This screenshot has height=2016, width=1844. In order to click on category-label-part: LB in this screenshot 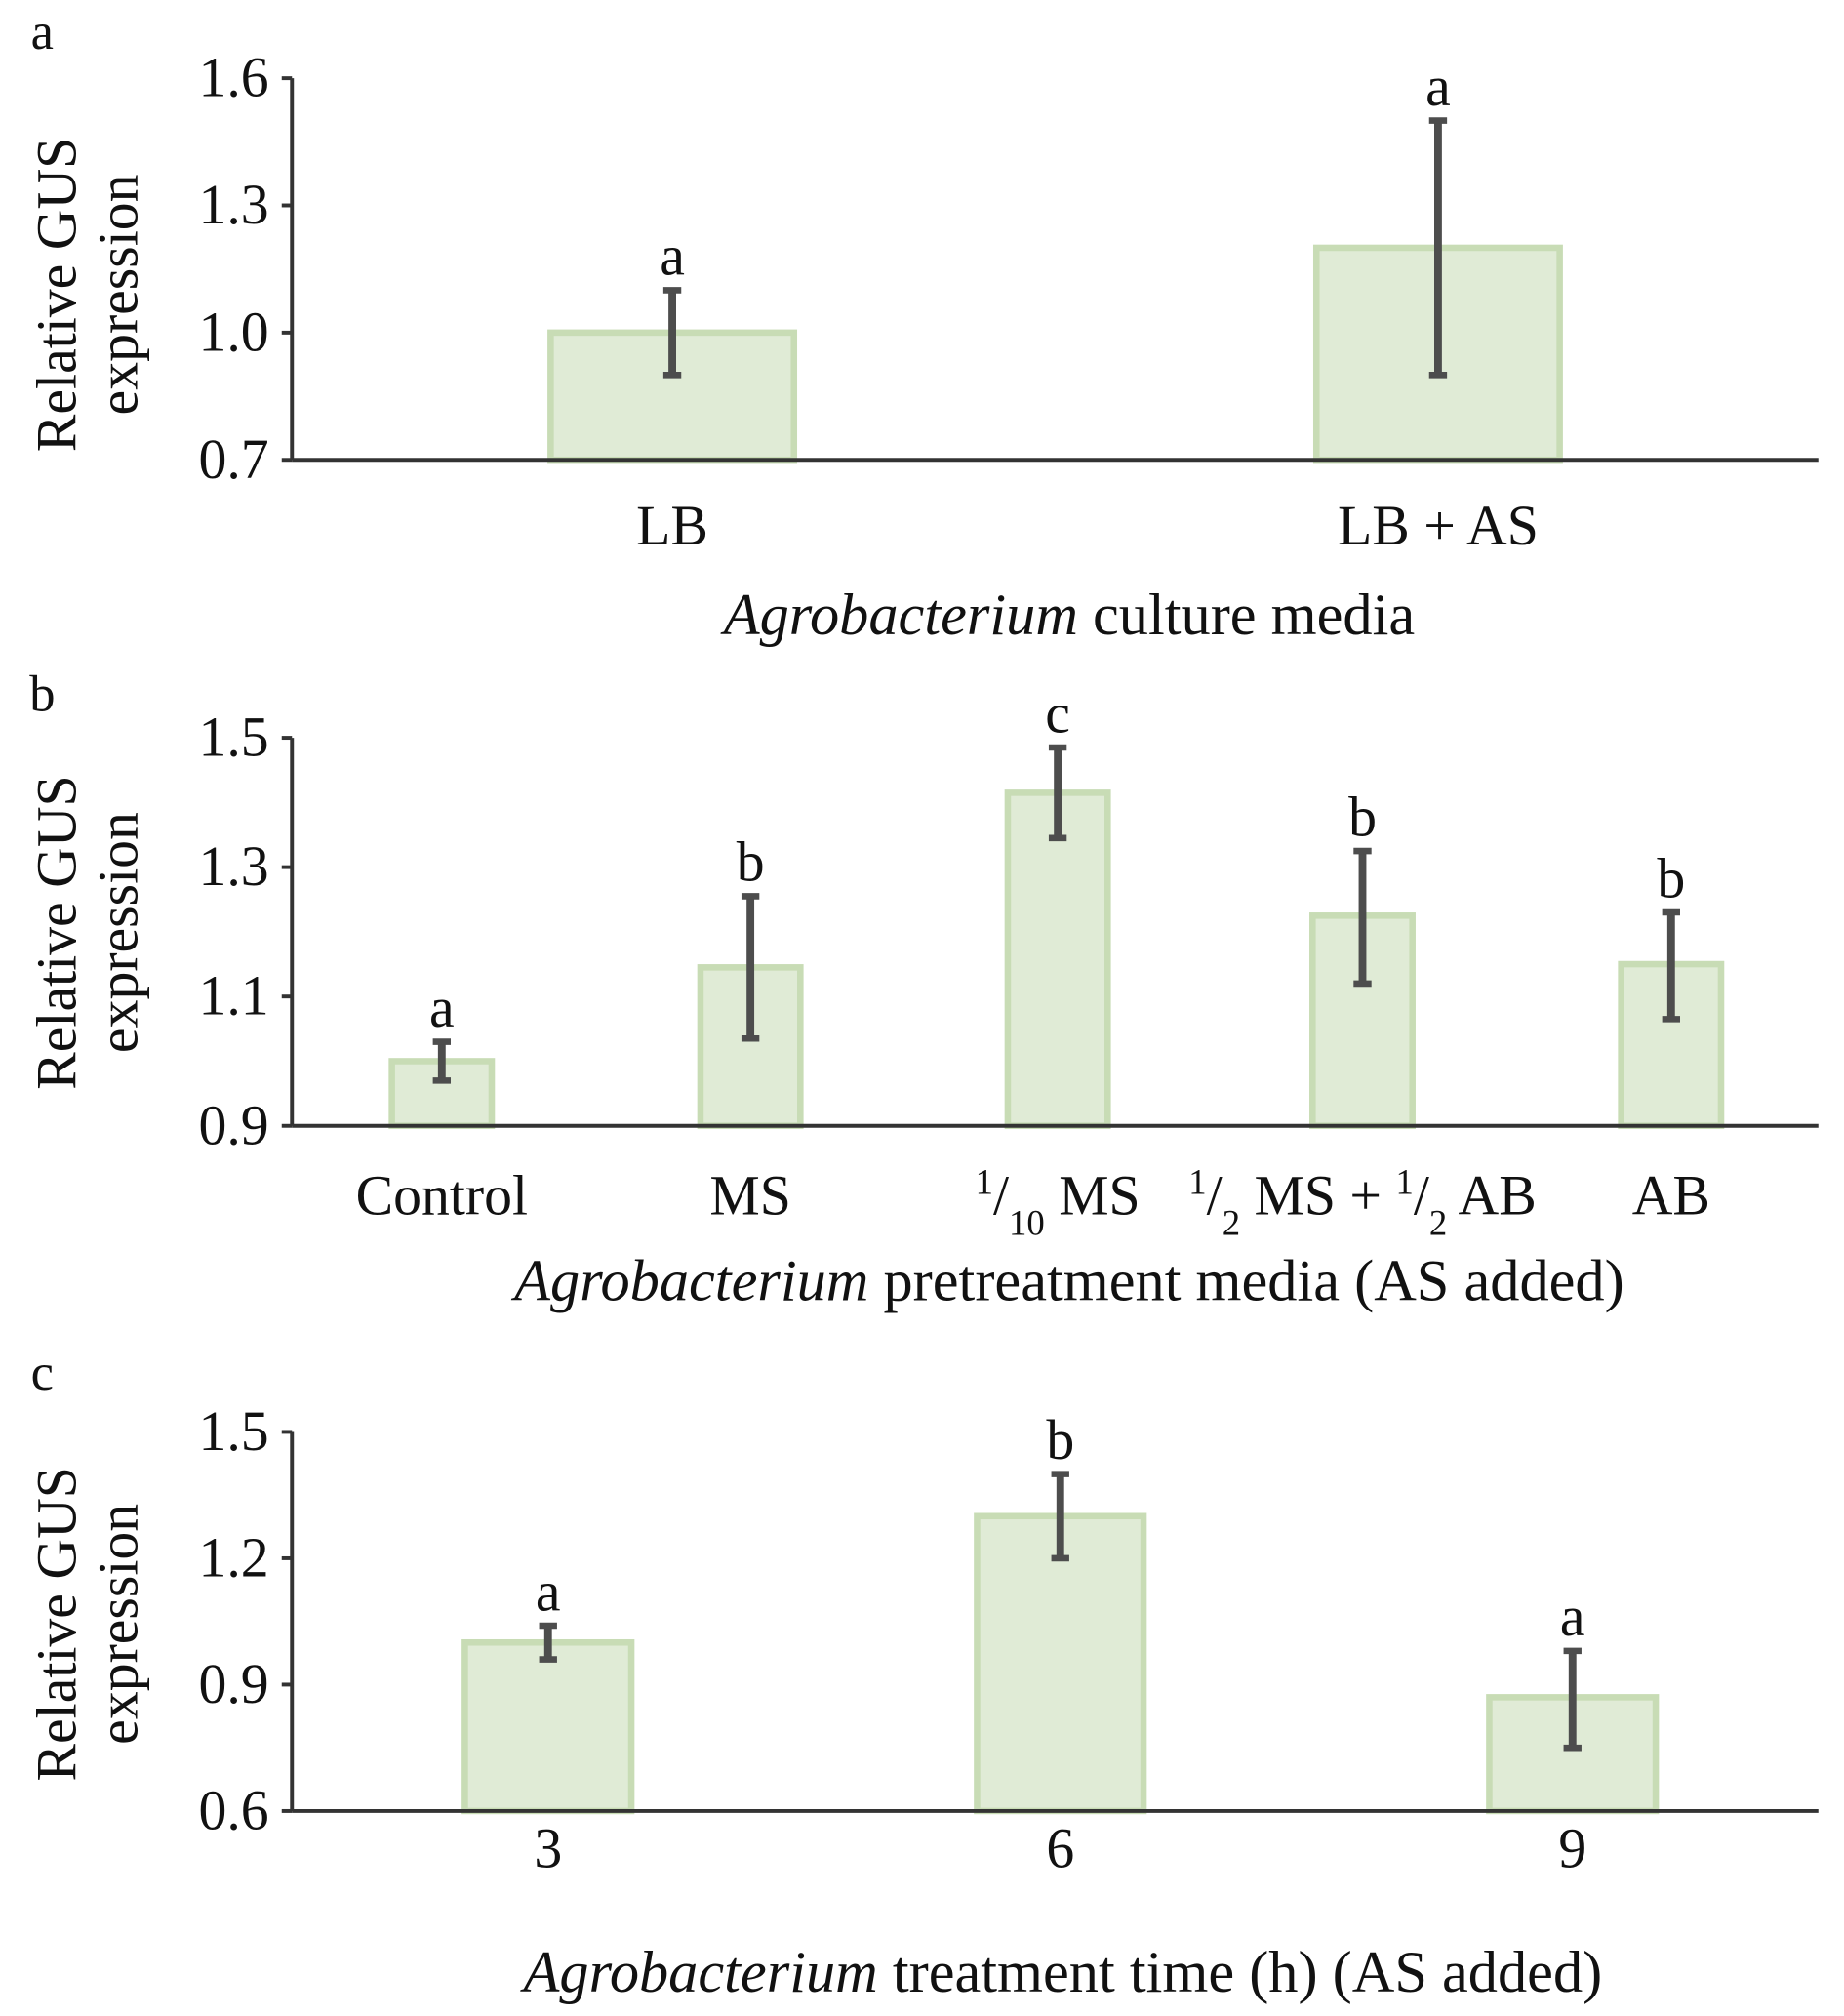, I will do `click(672, 526)`.